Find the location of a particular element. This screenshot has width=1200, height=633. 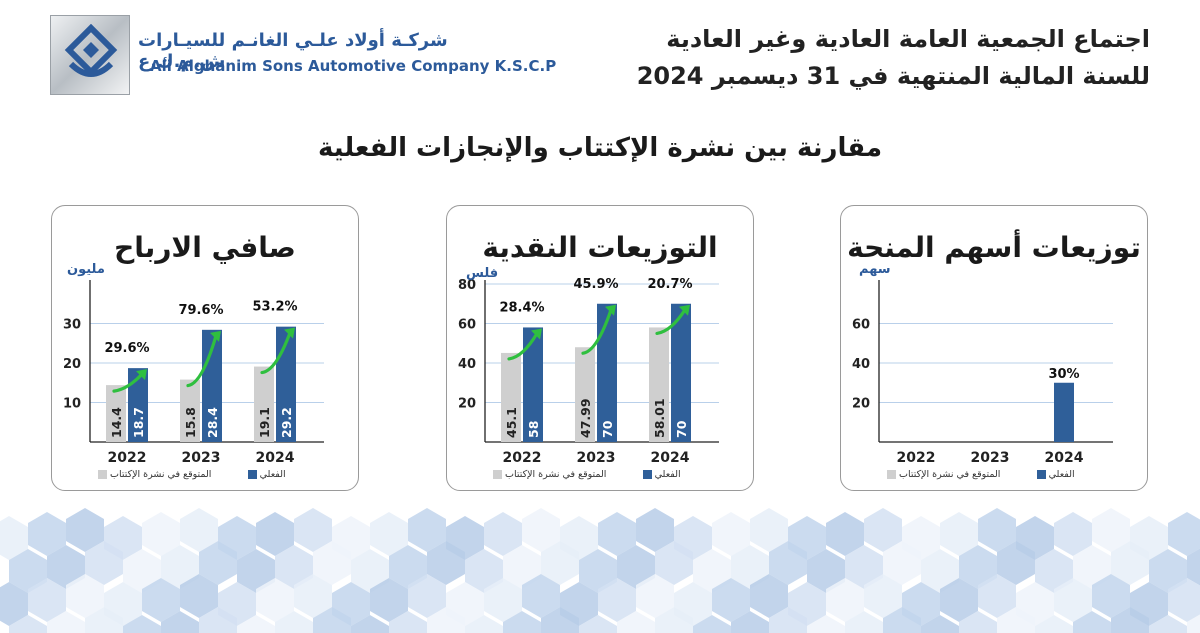

growth-percent-label: 45.9% is located at coordinates (595, 284).